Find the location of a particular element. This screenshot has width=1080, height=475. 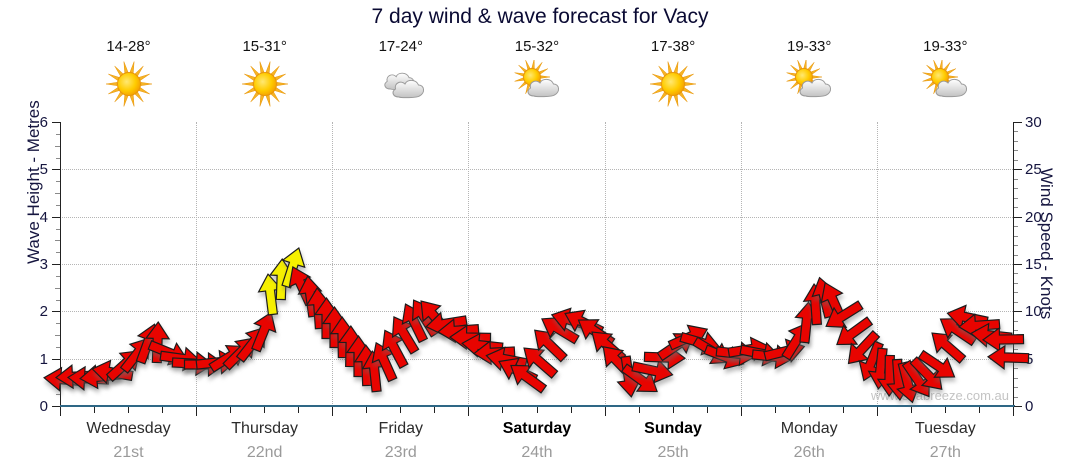

temperature-range: 17-38° is located at coordinates (673, 46).